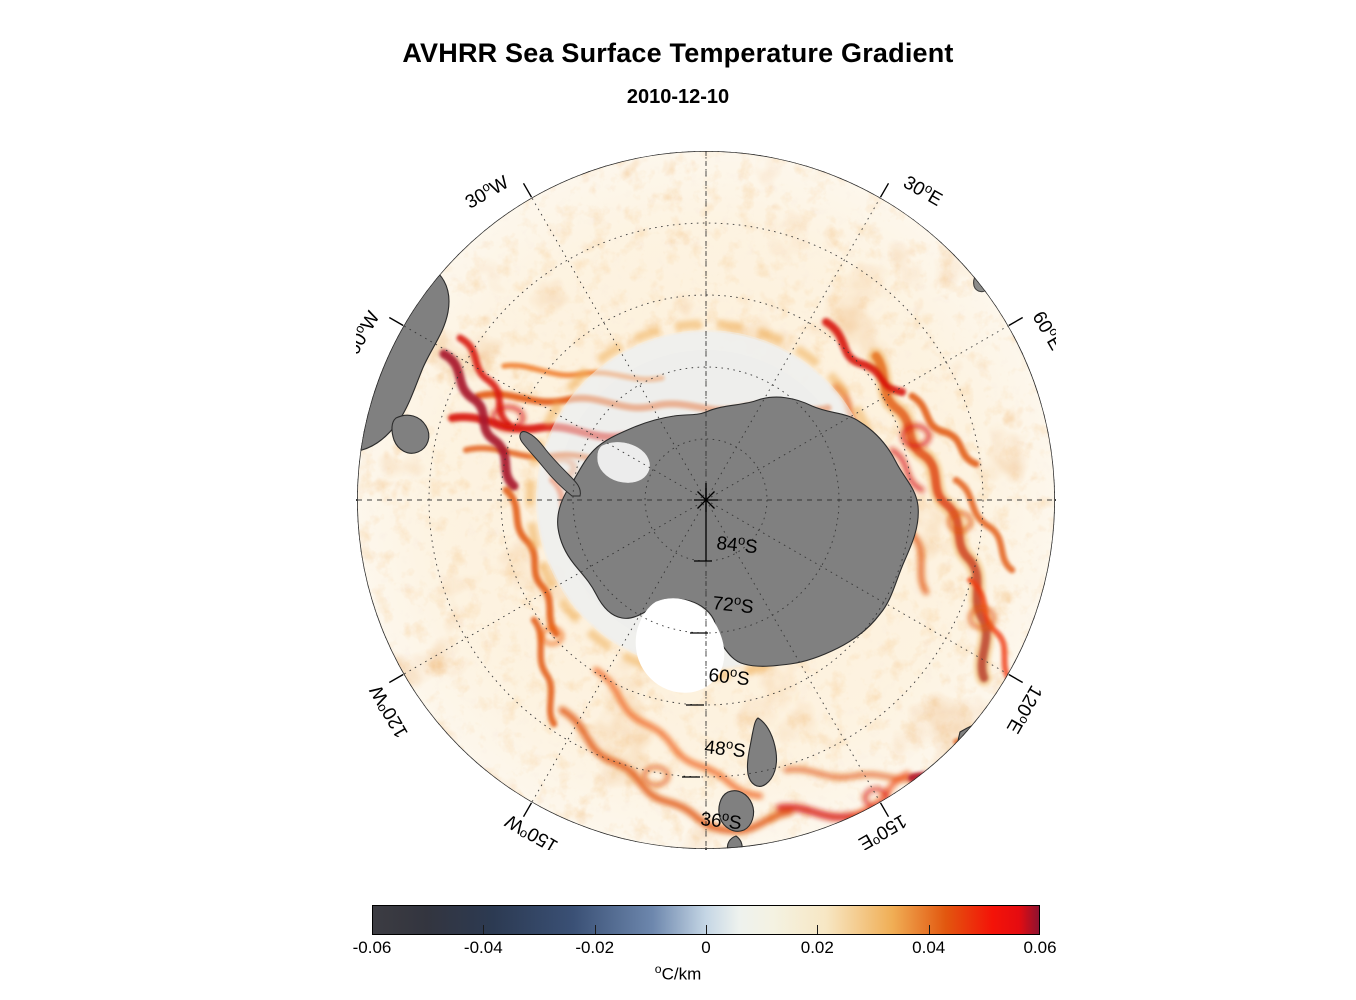 The image size is (1356, 1000). I want to click on lon-label-150E: 150oE, so click(883, 830).